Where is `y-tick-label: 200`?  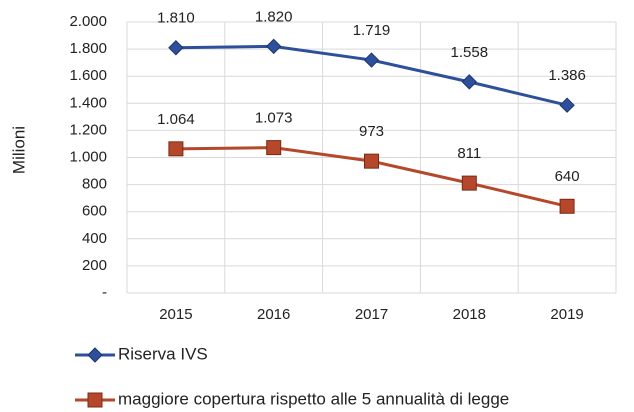 y-tick-label: 200 is located at coordinates (94, 265).